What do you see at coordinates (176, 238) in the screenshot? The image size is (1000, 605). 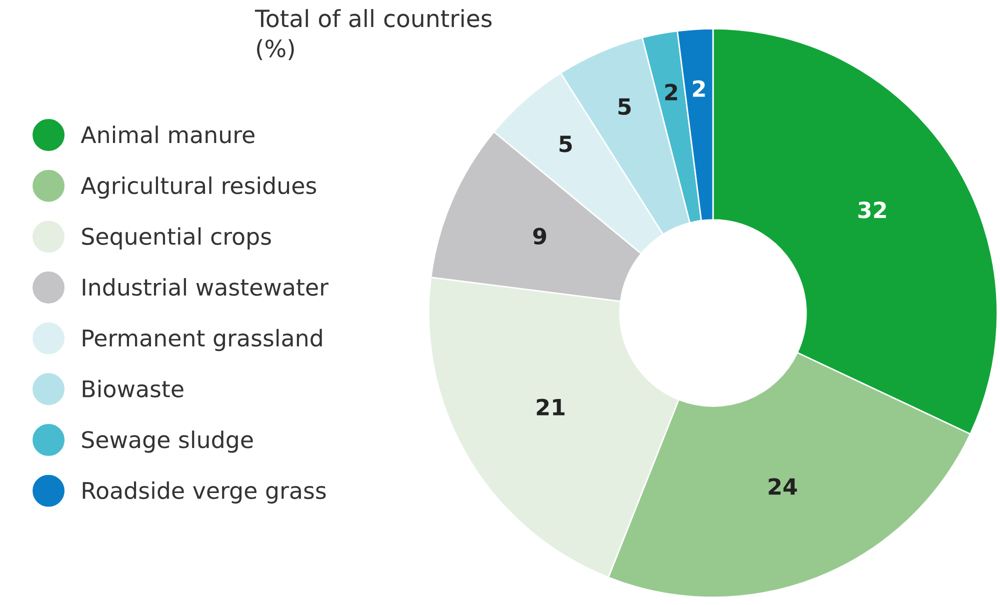 I see `legend-label: Sequential crops` at bounding box center [176, 238].